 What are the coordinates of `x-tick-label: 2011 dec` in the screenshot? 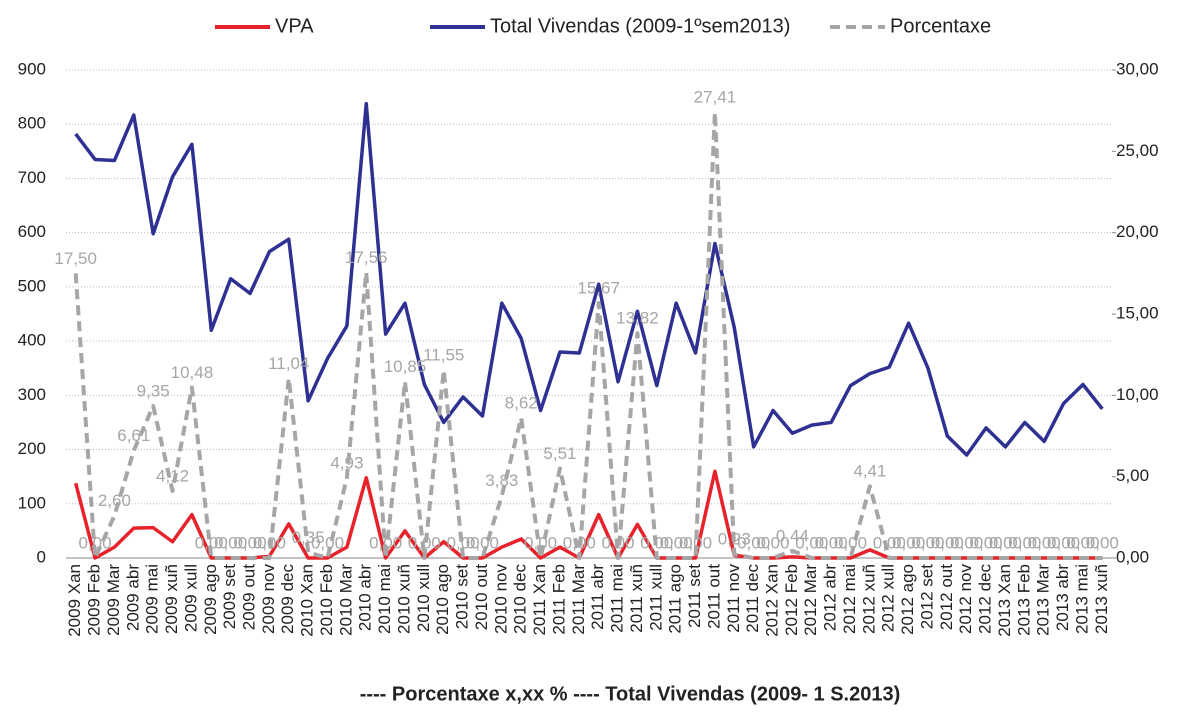 It's located at (752, 598).